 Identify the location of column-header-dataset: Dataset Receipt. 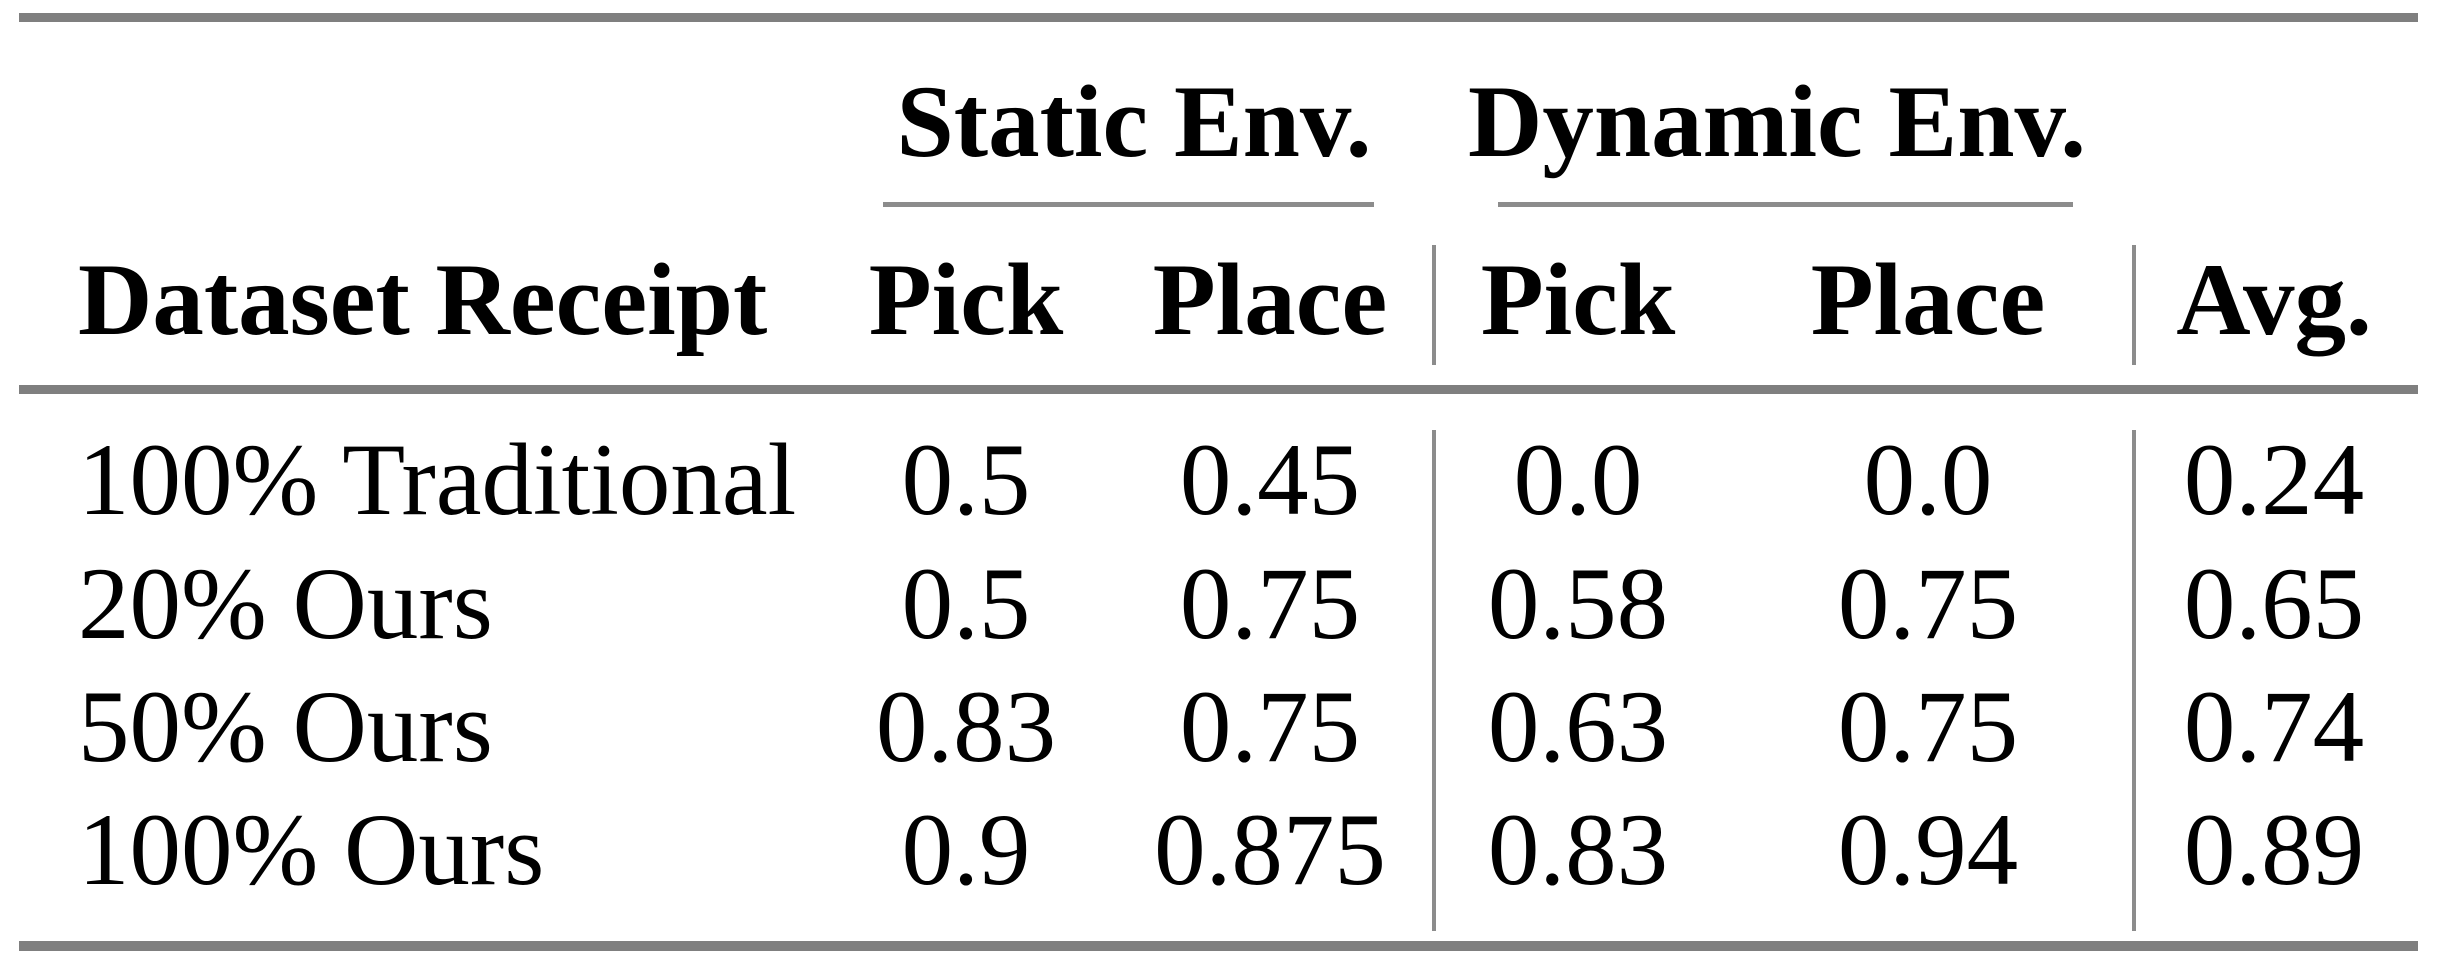
(423, 299).